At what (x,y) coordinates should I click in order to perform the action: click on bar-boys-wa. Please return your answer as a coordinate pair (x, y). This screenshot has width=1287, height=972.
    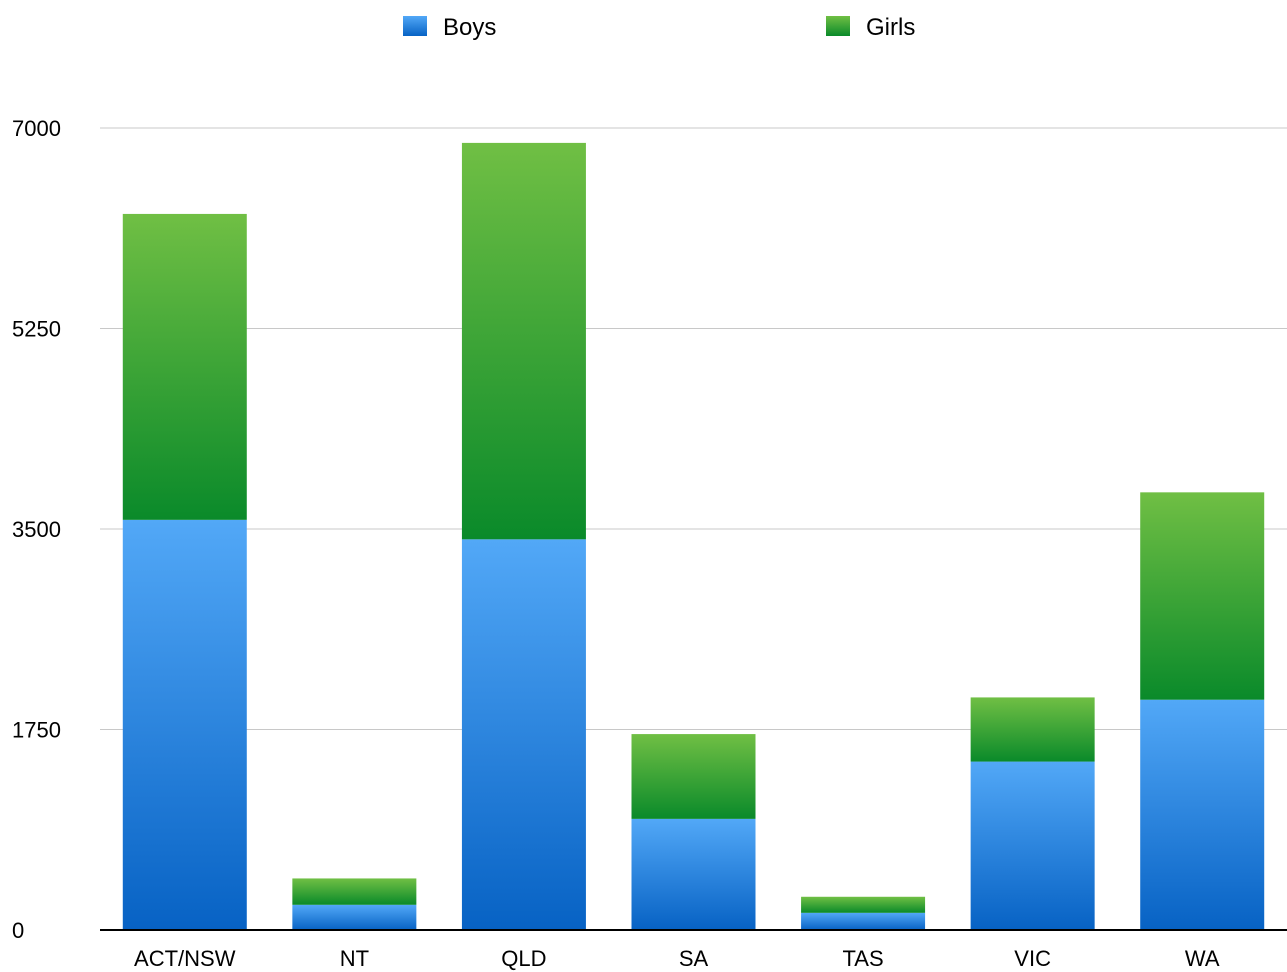
    Looking at the image, I should click on (1202, 814).